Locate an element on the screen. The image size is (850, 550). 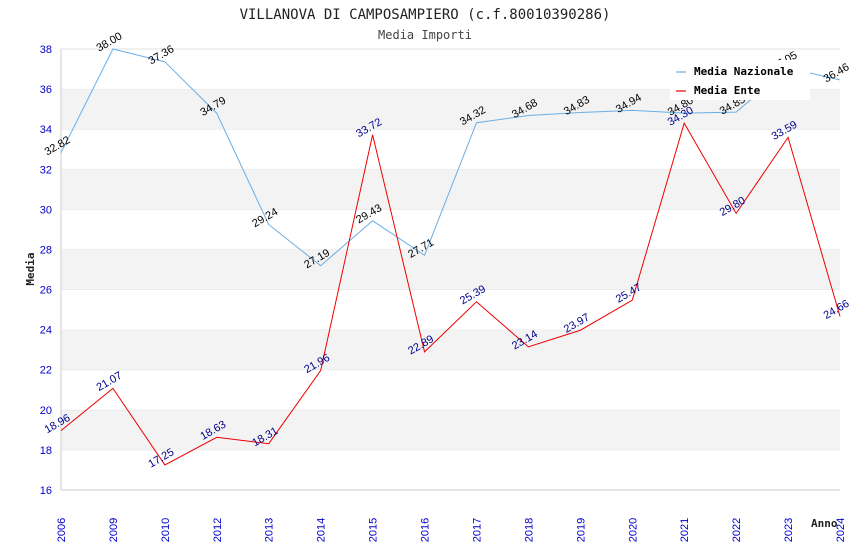
y-tick-label: 36 is located at coordinates (46, 90).